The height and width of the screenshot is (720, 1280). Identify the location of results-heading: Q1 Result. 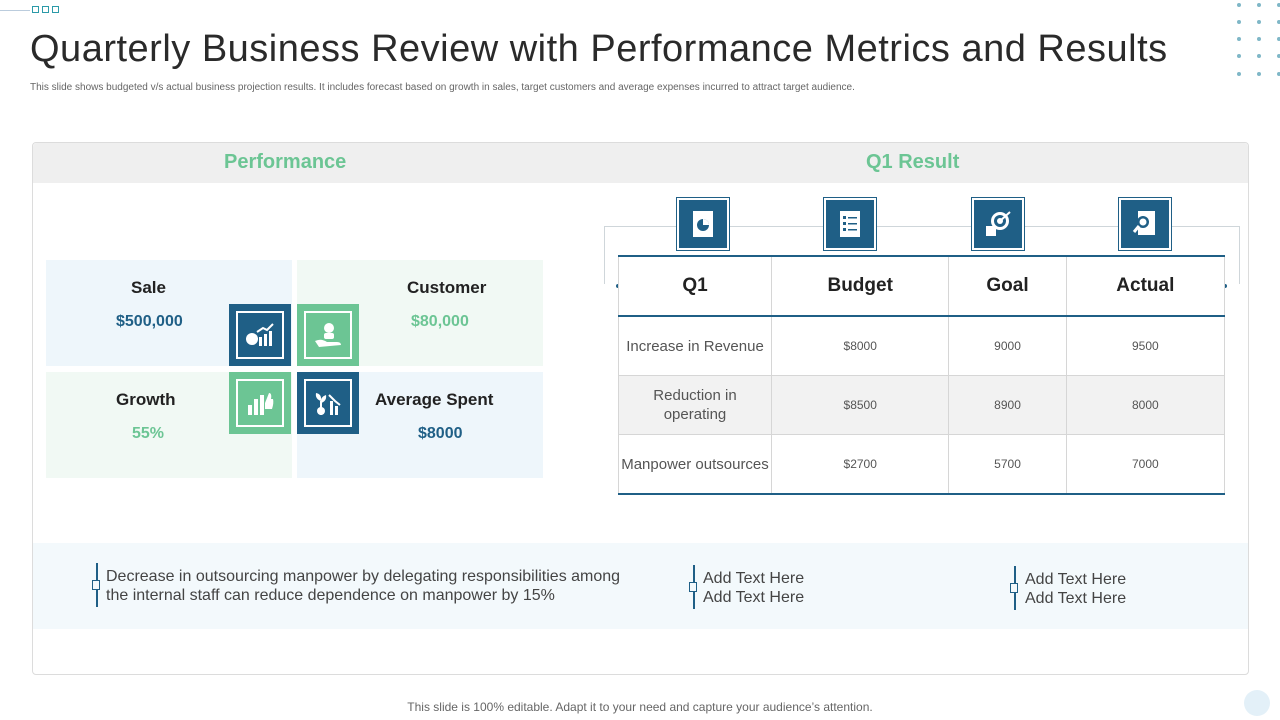
(913, 162).